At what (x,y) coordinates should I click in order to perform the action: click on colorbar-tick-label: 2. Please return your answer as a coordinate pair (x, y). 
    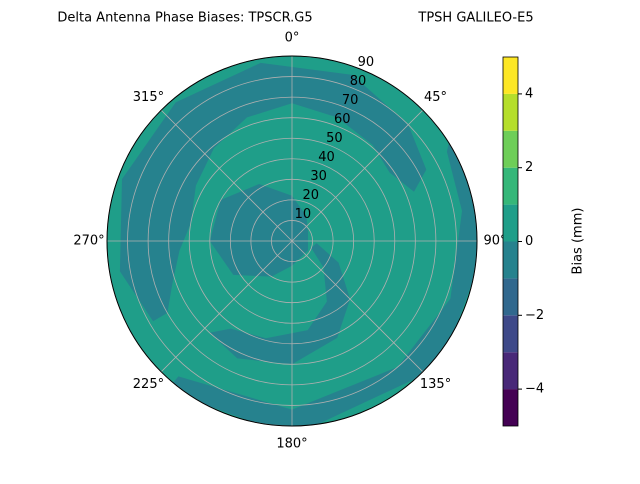
    Looking at the image, I should click on (529, 167).